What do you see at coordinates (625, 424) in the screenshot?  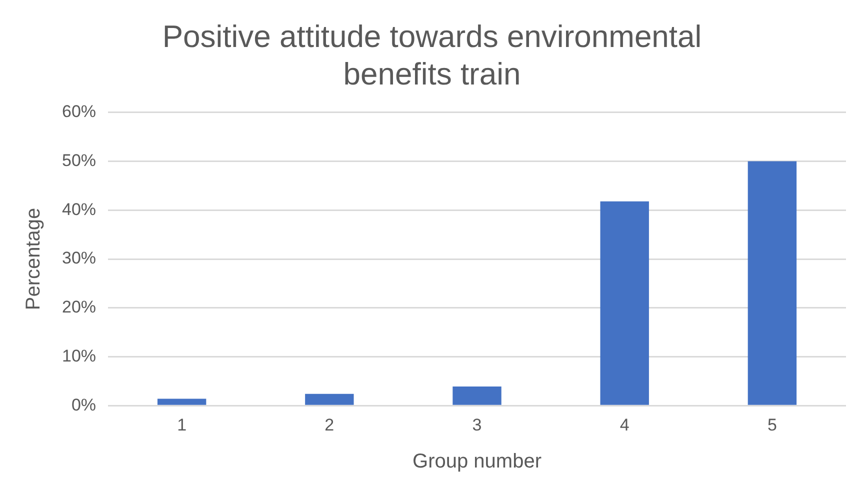 I see `x-tick-label: 4` at bounding box center [625, 424].